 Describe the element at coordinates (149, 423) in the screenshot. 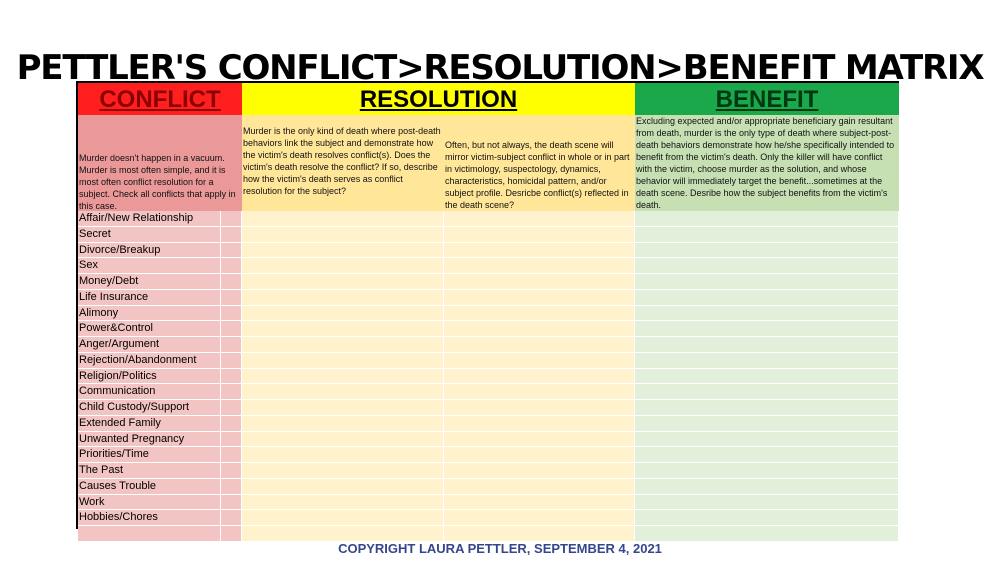

I see `conflict-label-cell: Extended Family` at that location.